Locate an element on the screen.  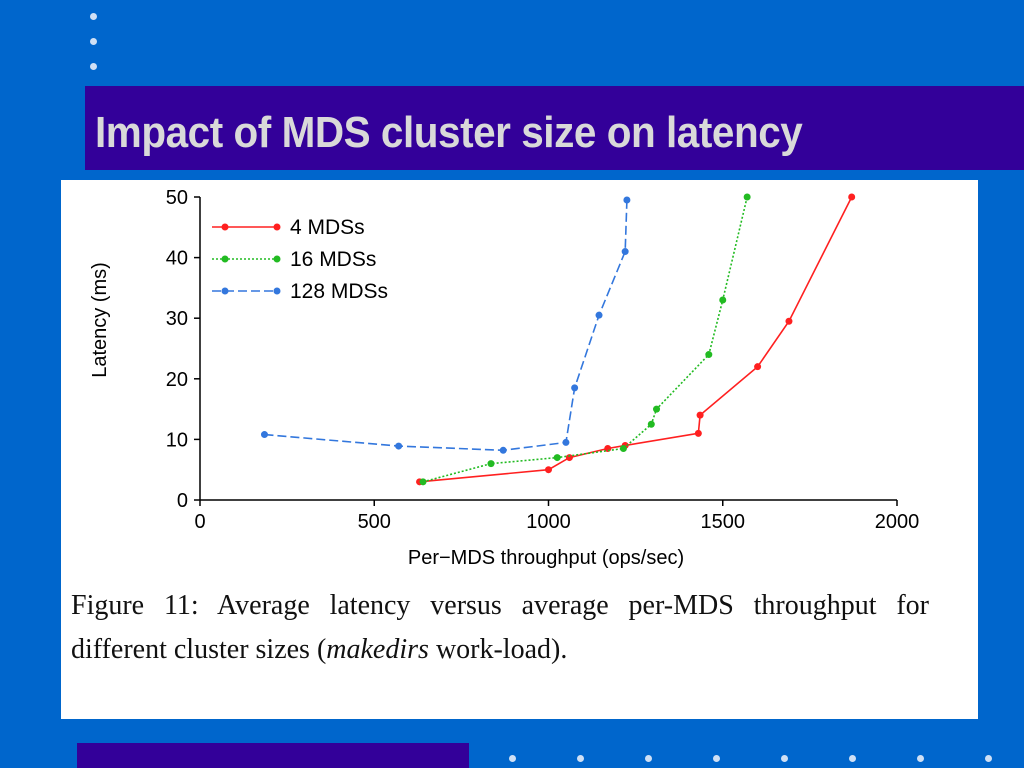
x-tick-label: 1500 is located at coordinates (723, 522).